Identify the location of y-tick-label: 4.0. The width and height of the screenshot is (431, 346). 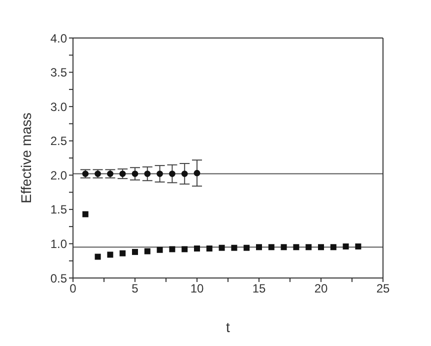
(59, 38).